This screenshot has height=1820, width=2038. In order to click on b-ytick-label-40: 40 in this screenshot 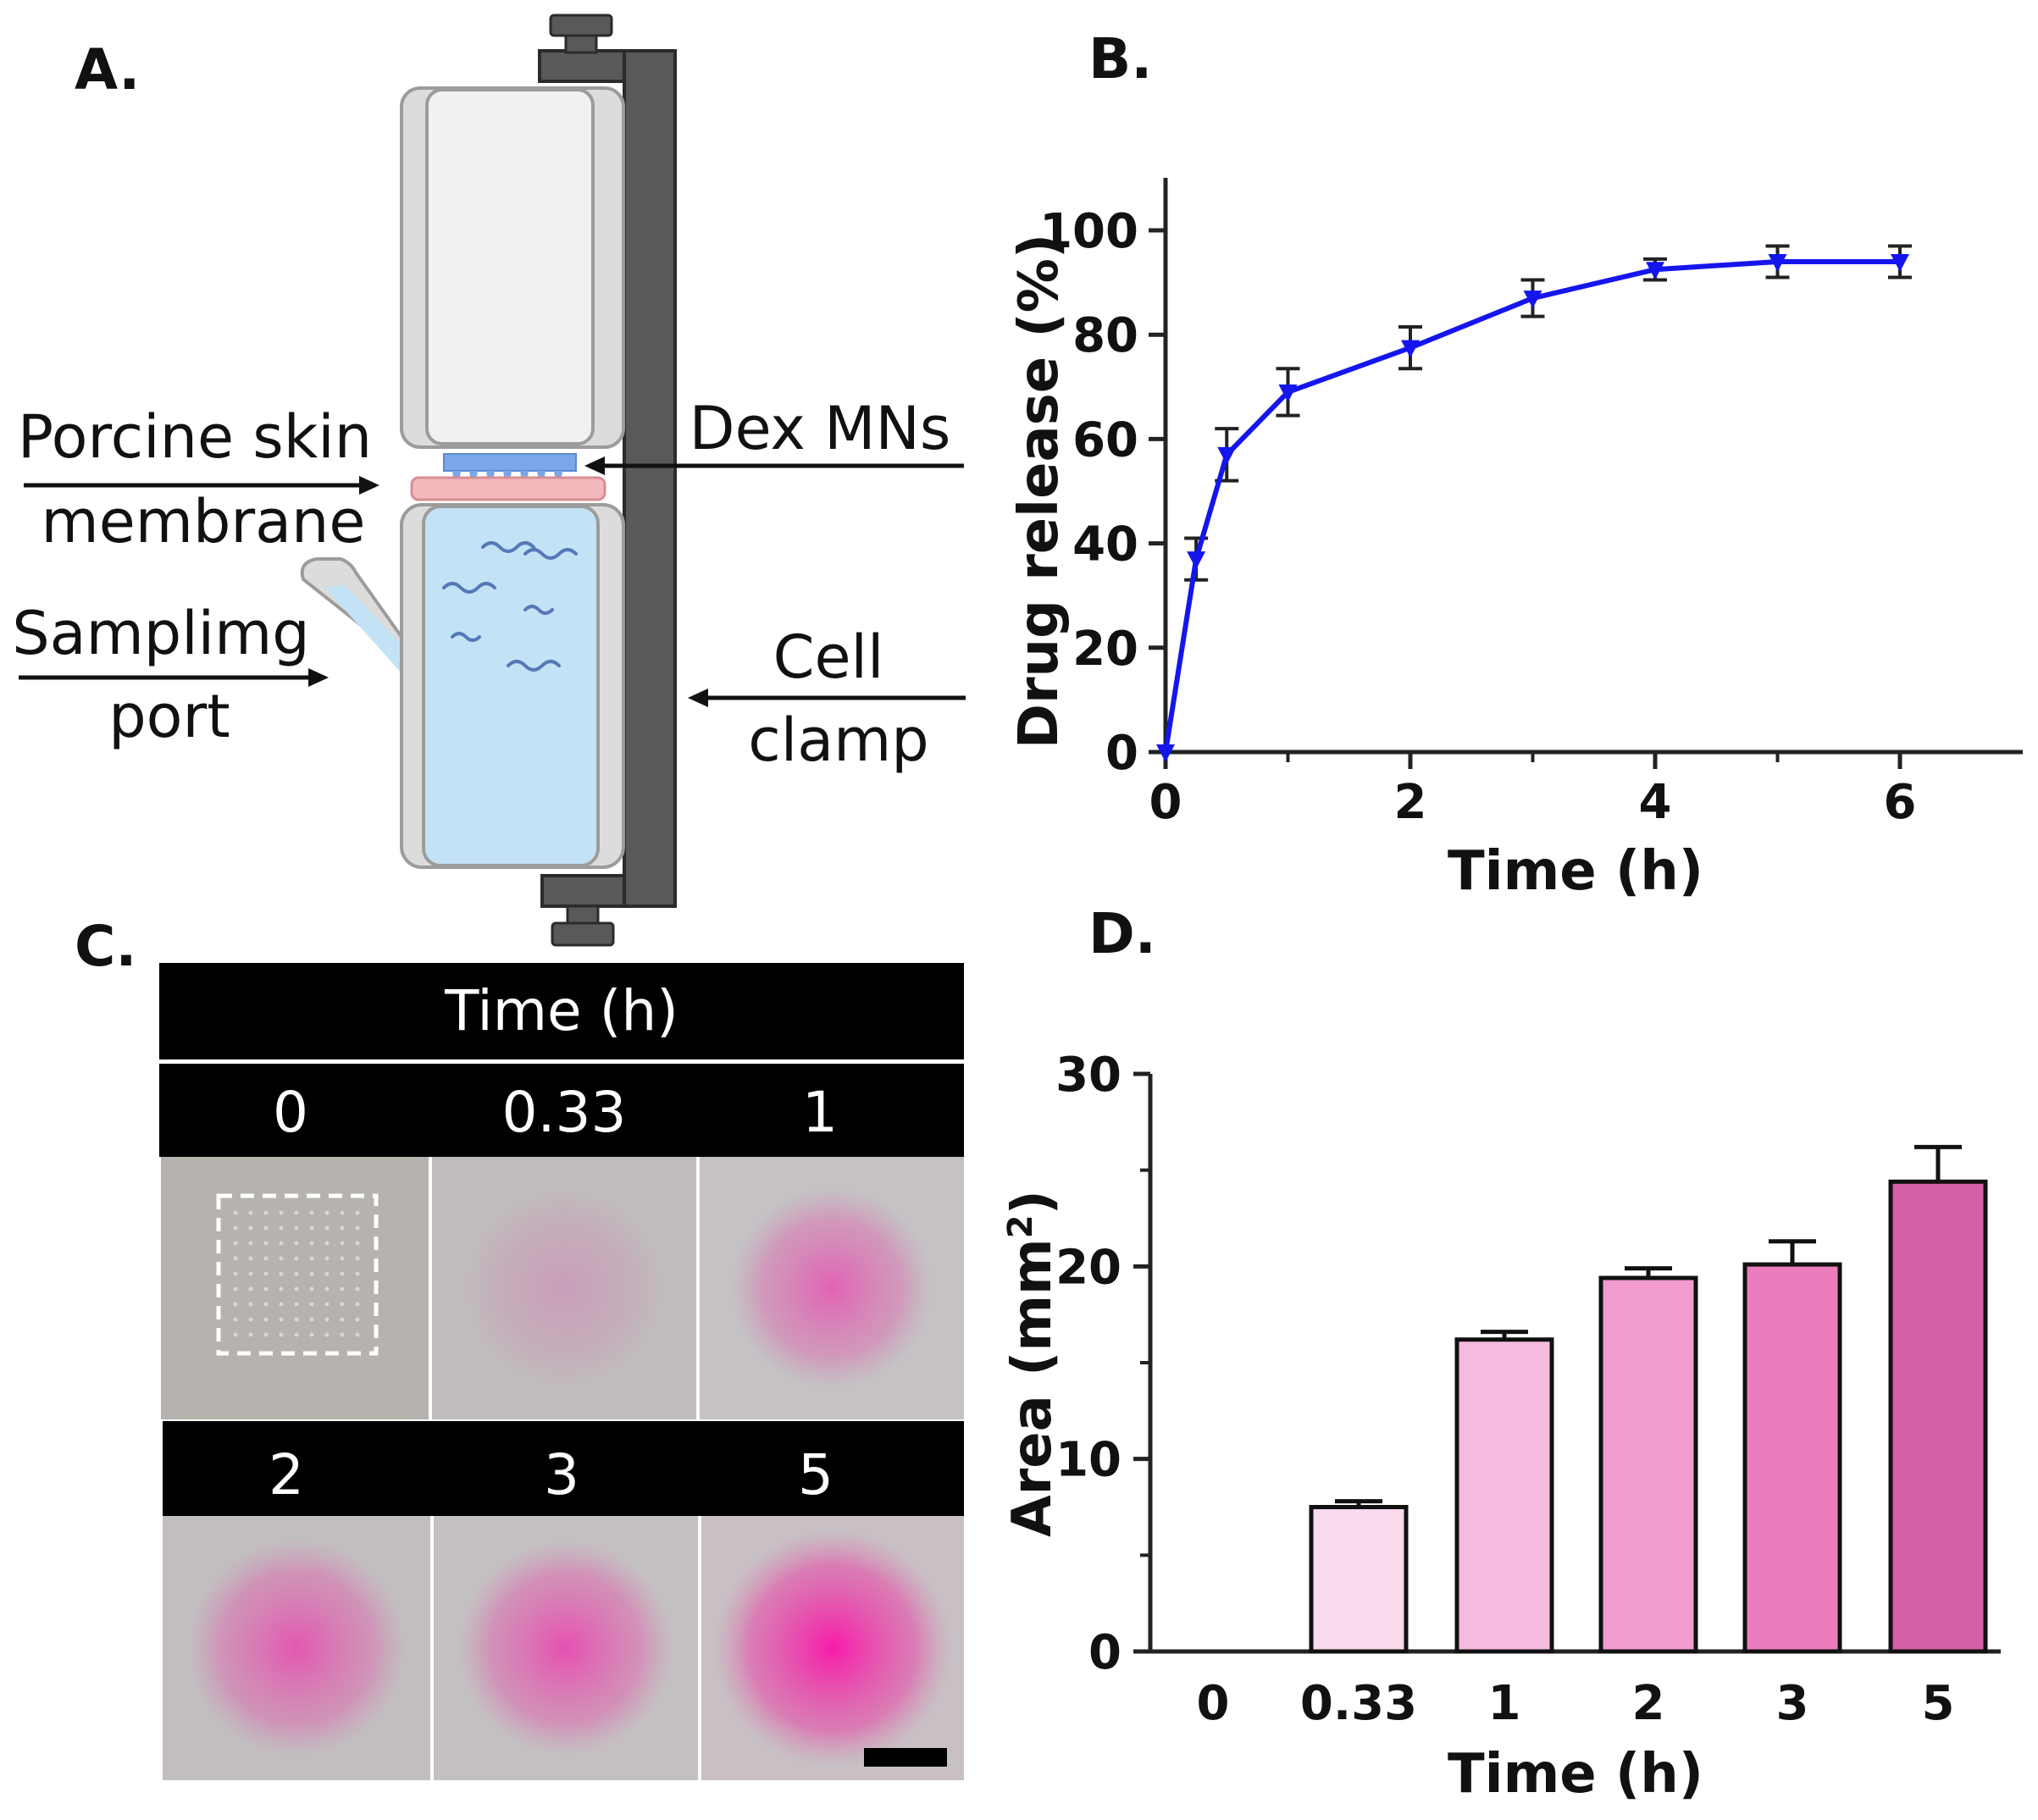, I will do `click(1105, 545)`.